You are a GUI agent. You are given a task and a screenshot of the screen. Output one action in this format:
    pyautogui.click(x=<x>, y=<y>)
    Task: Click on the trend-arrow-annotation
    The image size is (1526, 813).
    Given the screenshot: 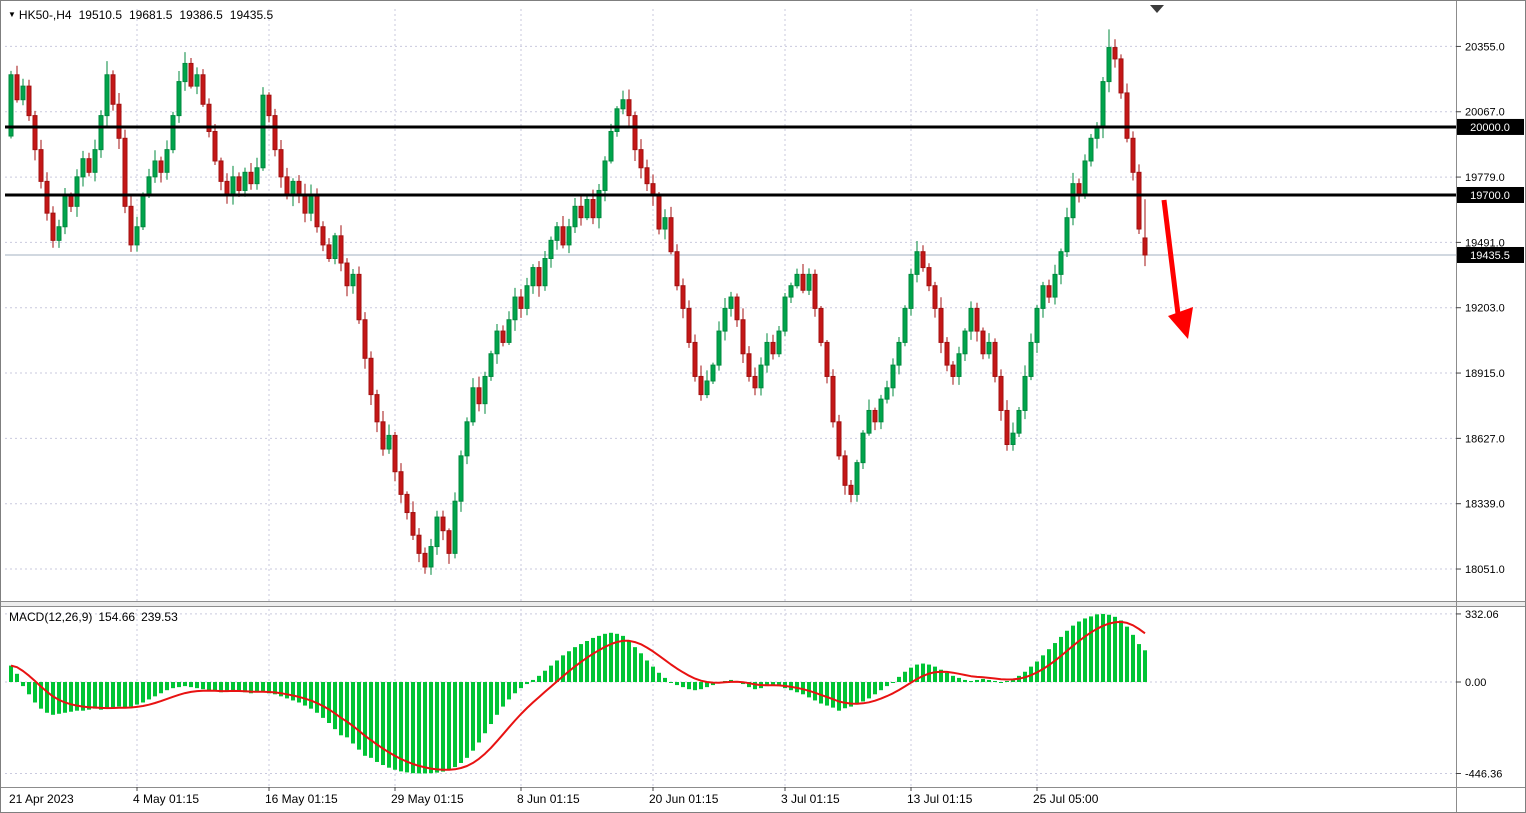 What is the action you would take?
    pyautogui.click(x=1177, y=269)
    